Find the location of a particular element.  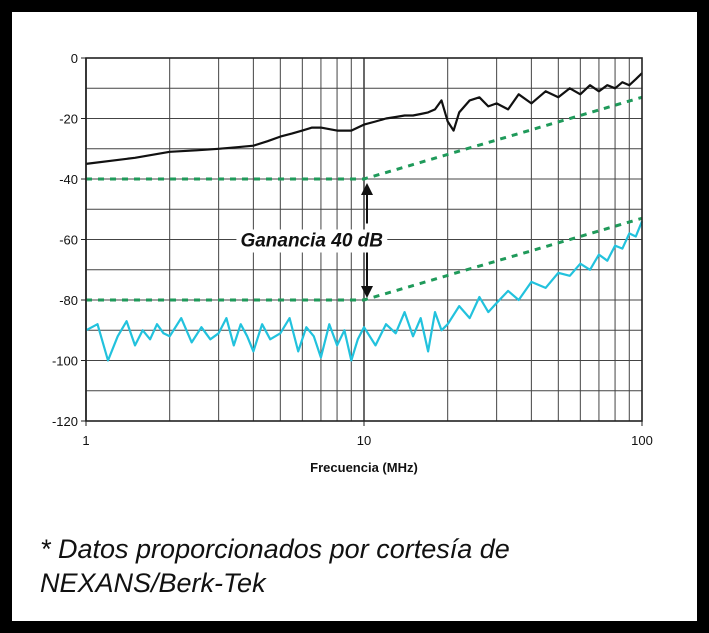

annotation-label: Ganancia 40 dB is located at coordinates (311, 241).